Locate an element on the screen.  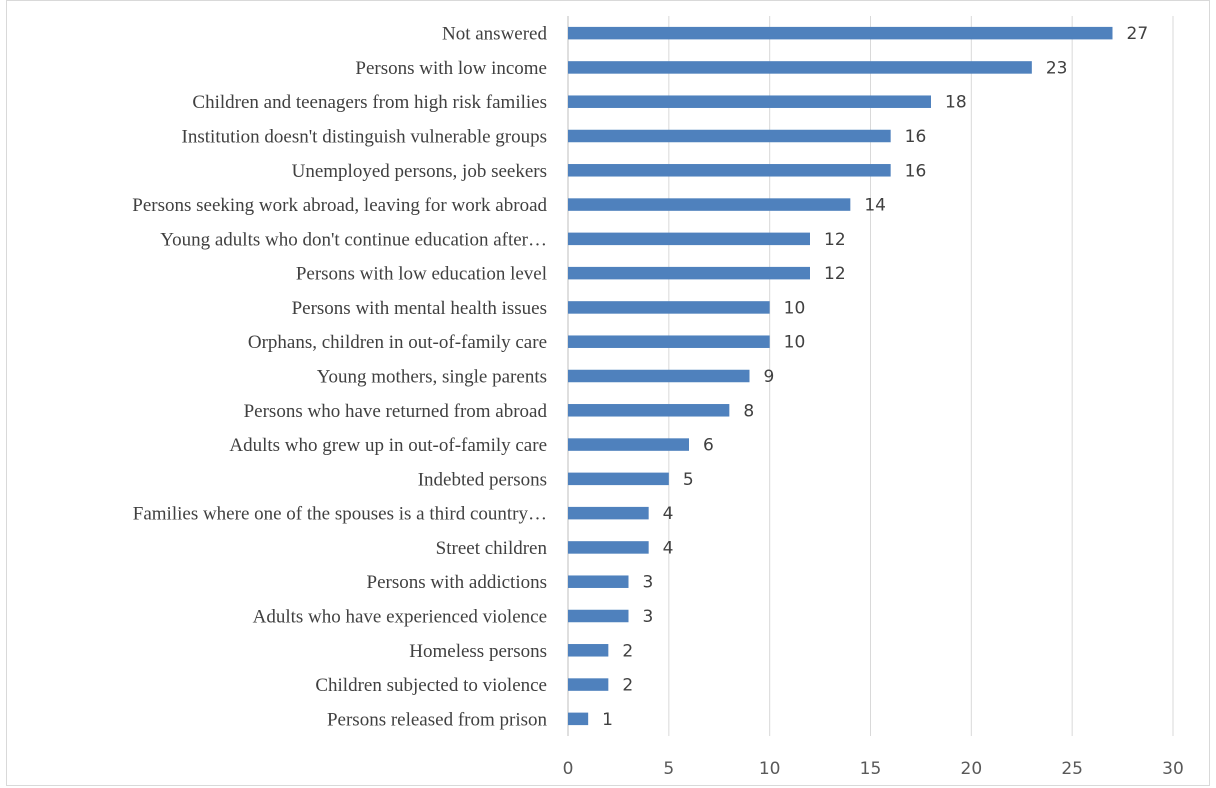
category-label: Orphans, children in out-of-family care is located at coordinates (397, 342).